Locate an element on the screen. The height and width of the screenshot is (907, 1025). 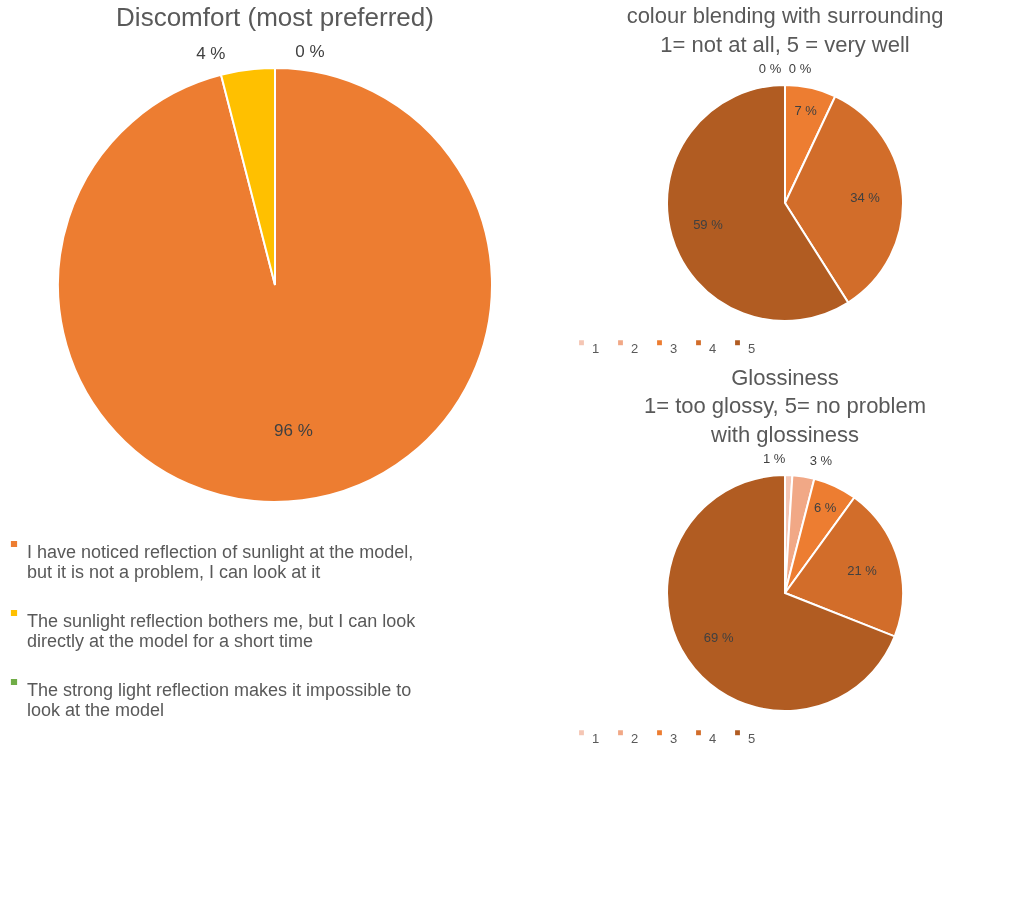
data-label: 6 % is located at coordinates (825, 507).